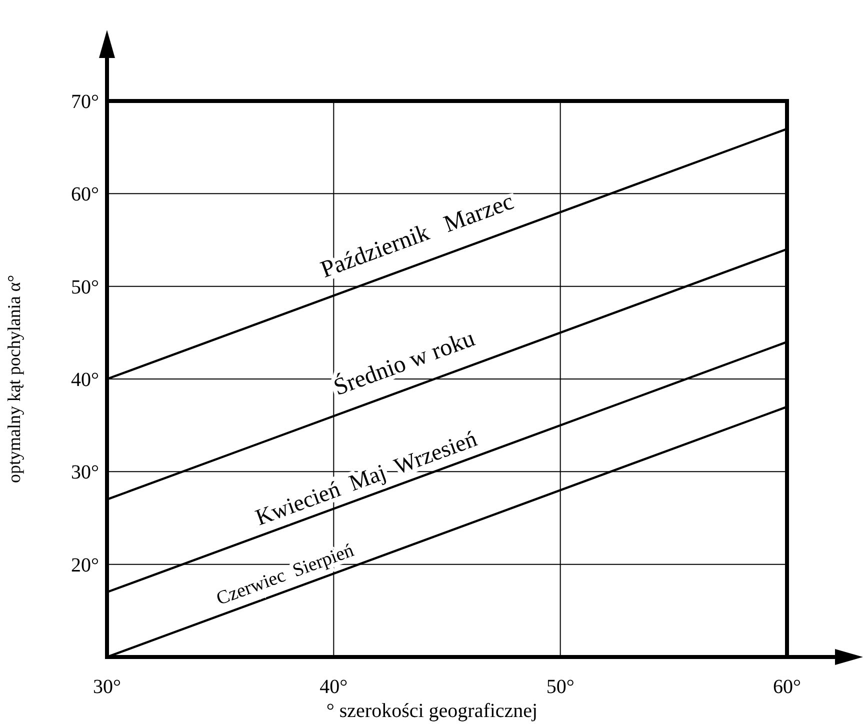  What do you see at coordinates (85, 473) in the screenshot?
I see `y-tick-label: 30°` at bounding box center [85, 473].